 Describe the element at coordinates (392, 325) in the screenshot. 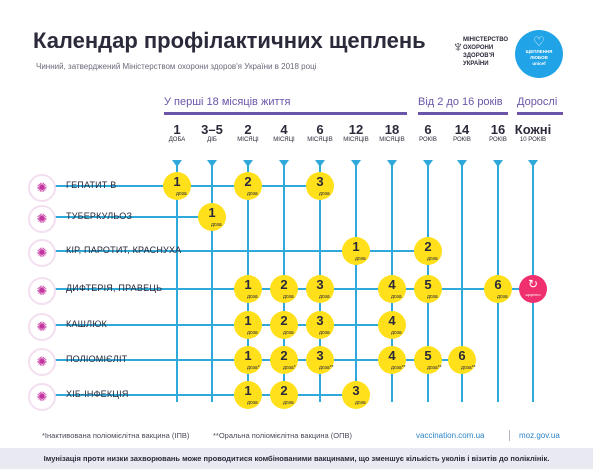

I see `dose-marker: 4 доза` at that location.